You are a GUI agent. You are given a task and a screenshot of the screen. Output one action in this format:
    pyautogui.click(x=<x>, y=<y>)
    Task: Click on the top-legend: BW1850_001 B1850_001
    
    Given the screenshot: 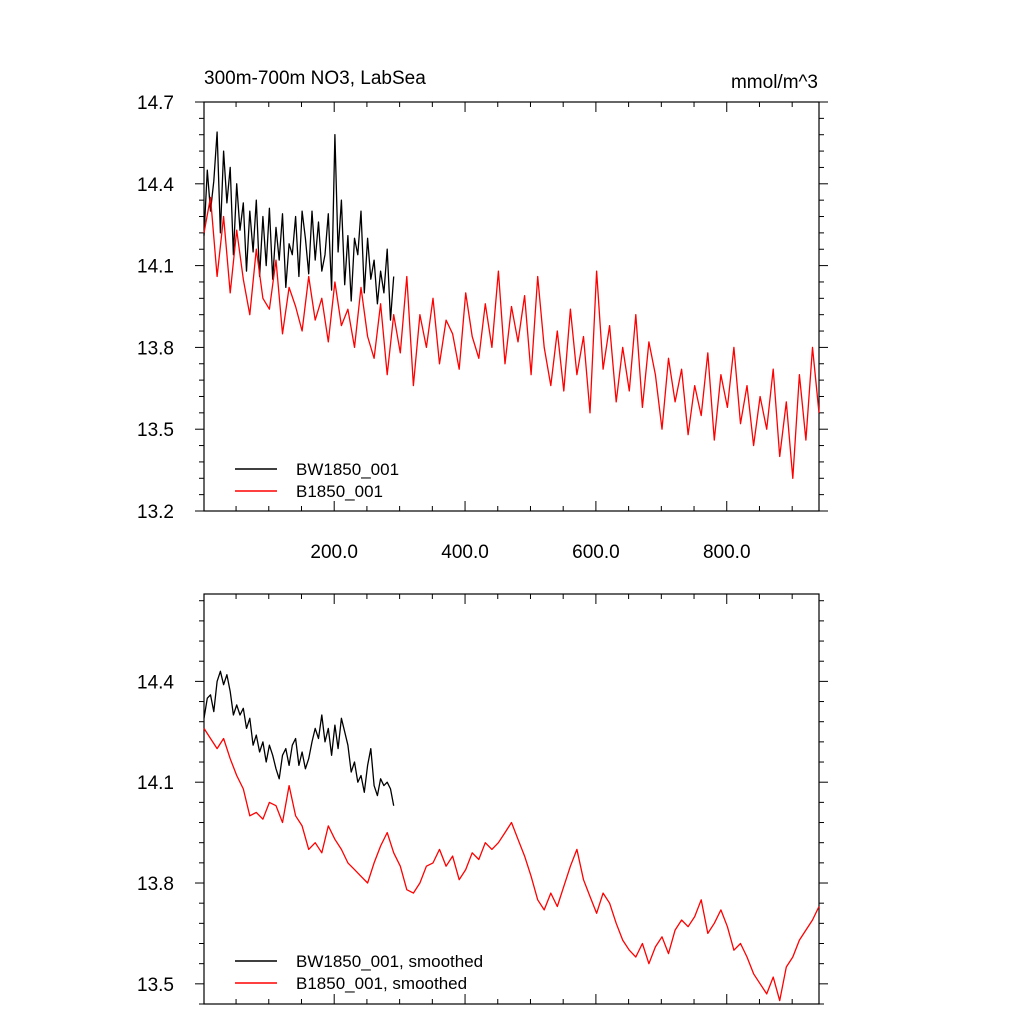 What is the action you would take?
    pyautogui.click(x=317, y=480)
    